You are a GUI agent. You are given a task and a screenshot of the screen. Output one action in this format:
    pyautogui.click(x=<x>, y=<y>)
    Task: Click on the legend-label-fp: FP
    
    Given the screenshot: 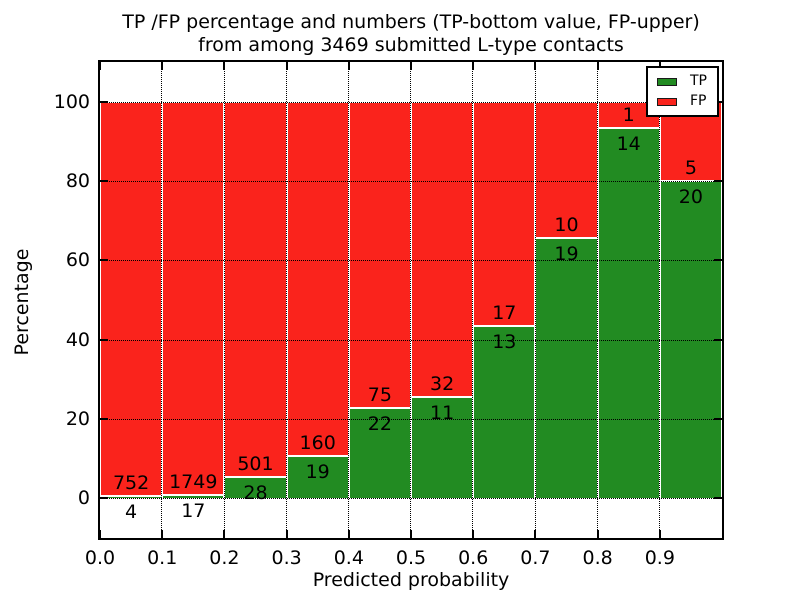 What is the action you would take?
    pyautogui.click(x=698, y=101)
    